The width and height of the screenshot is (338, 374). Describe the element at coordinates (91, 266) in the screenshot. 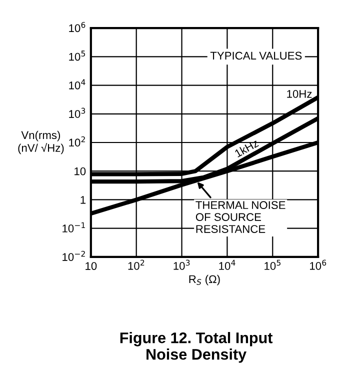

I see `x-tick-label: 10` at that location.